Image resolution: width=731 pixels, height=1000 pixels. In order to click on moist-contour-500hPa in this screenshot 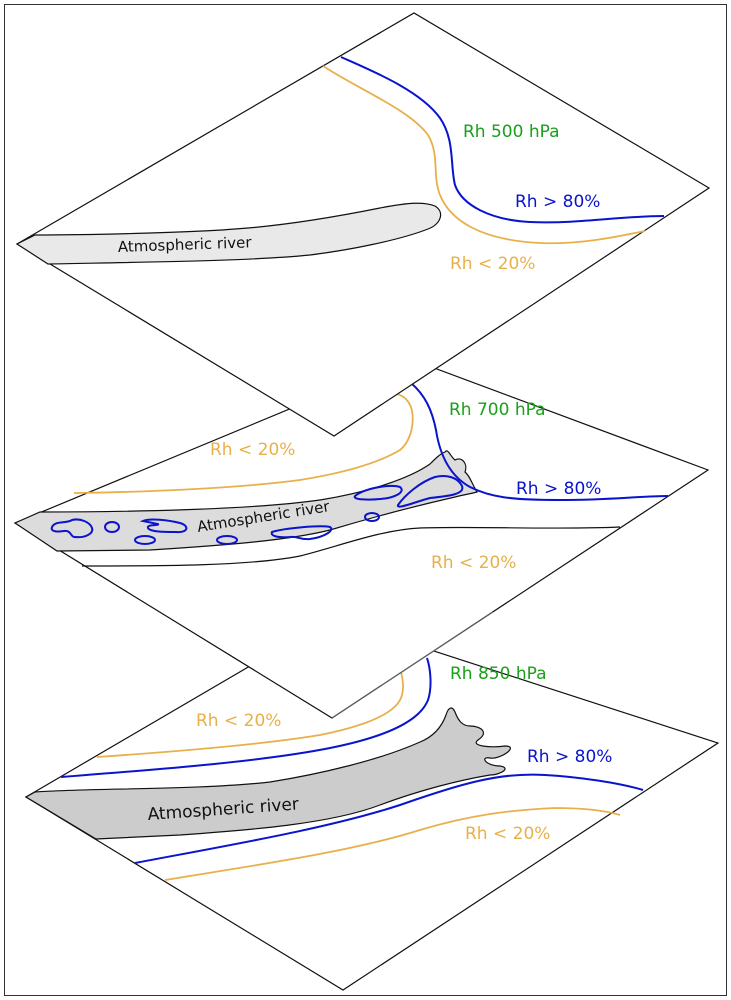, I will do `click(502, 140)`.